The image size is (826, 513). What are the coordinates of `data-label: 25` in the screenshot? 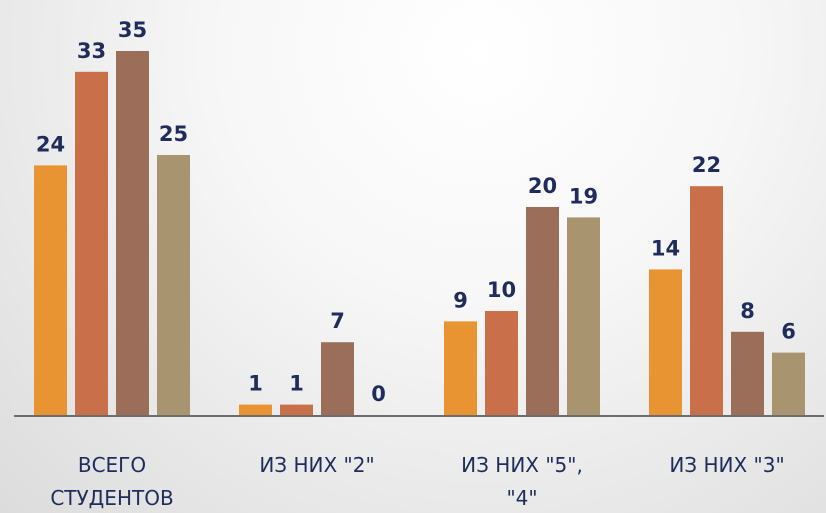 It's located at (173, 134).